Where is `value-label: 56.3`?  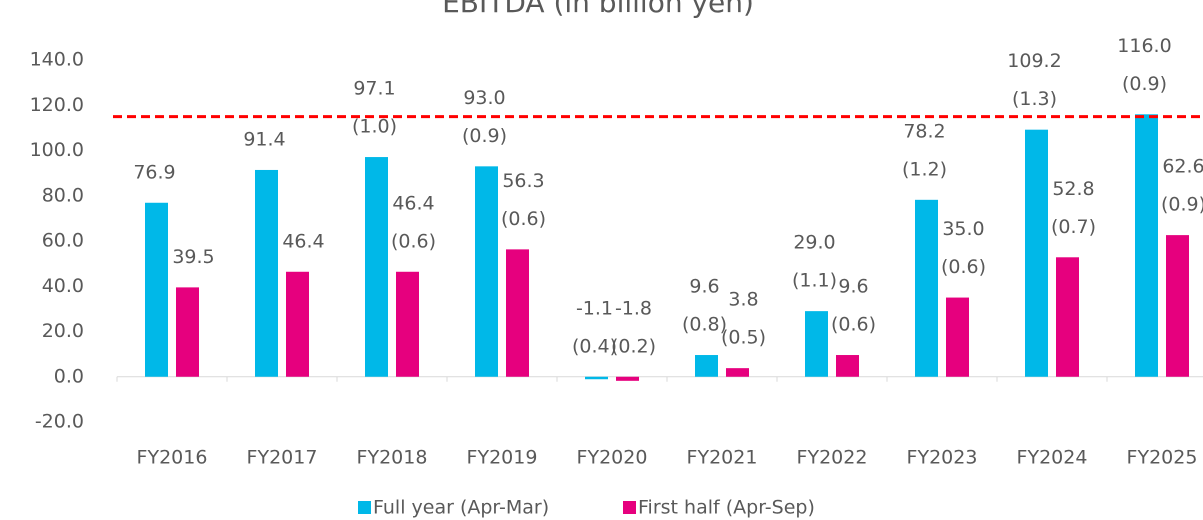
value-label: 56.3 is located at coordinates (523, 181).